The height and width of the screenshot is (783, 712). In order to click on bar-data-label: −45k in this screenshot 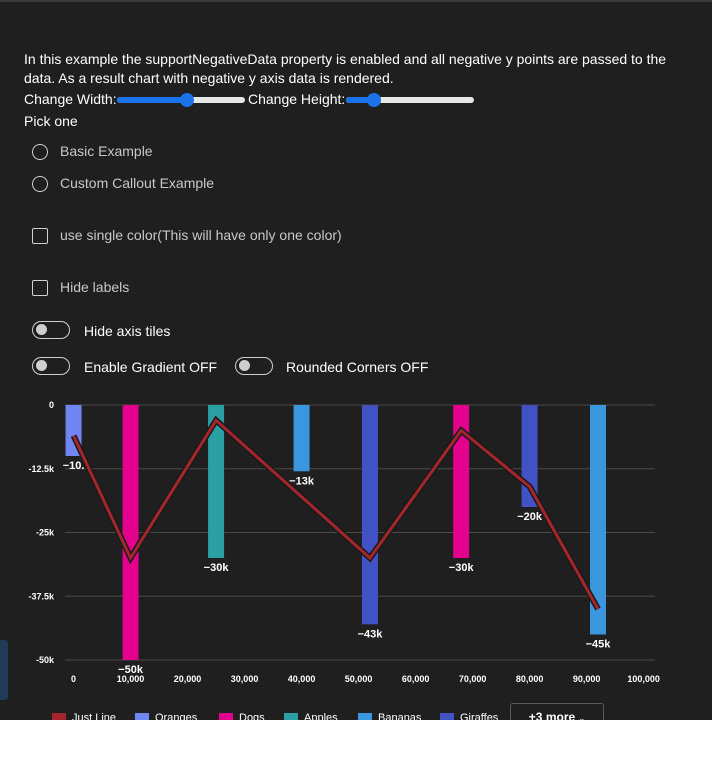, I will do `click(599, 645)`.